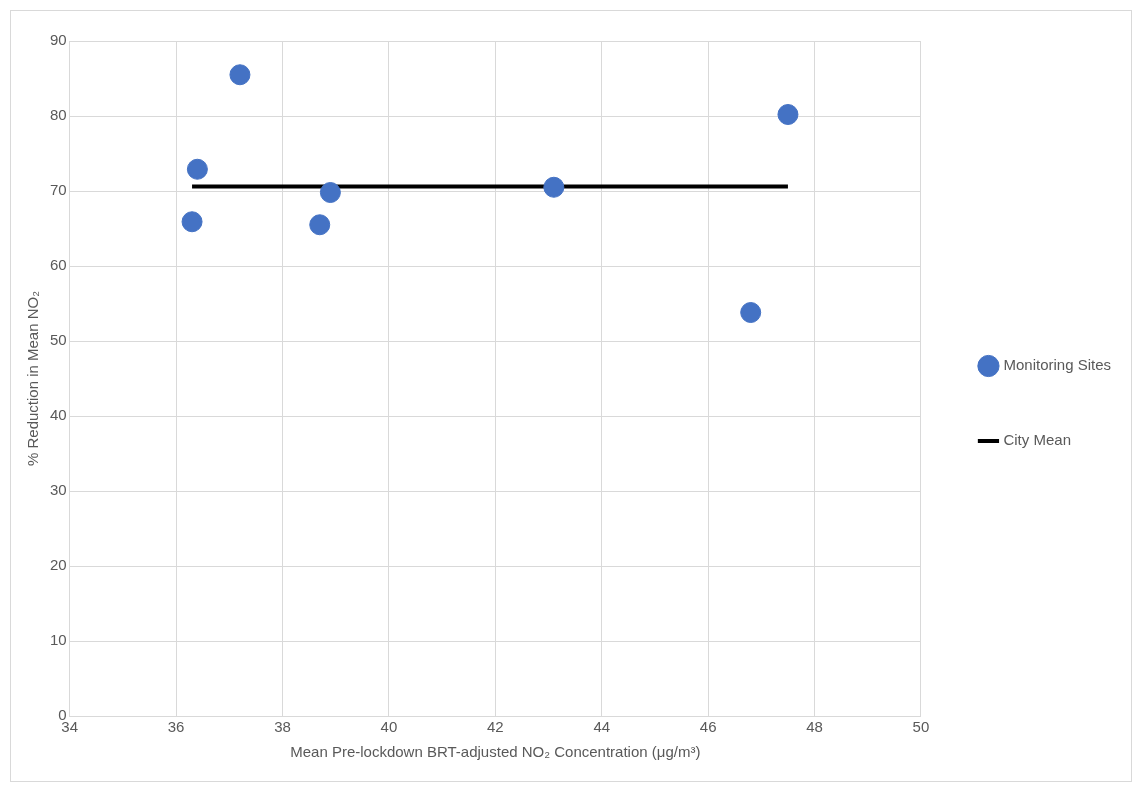  What do you see at coordinates (33, 378) in the screenshot?
I see `y-axis-title: % Reduction in Mean NO₂` at bounding box center [33, 378].